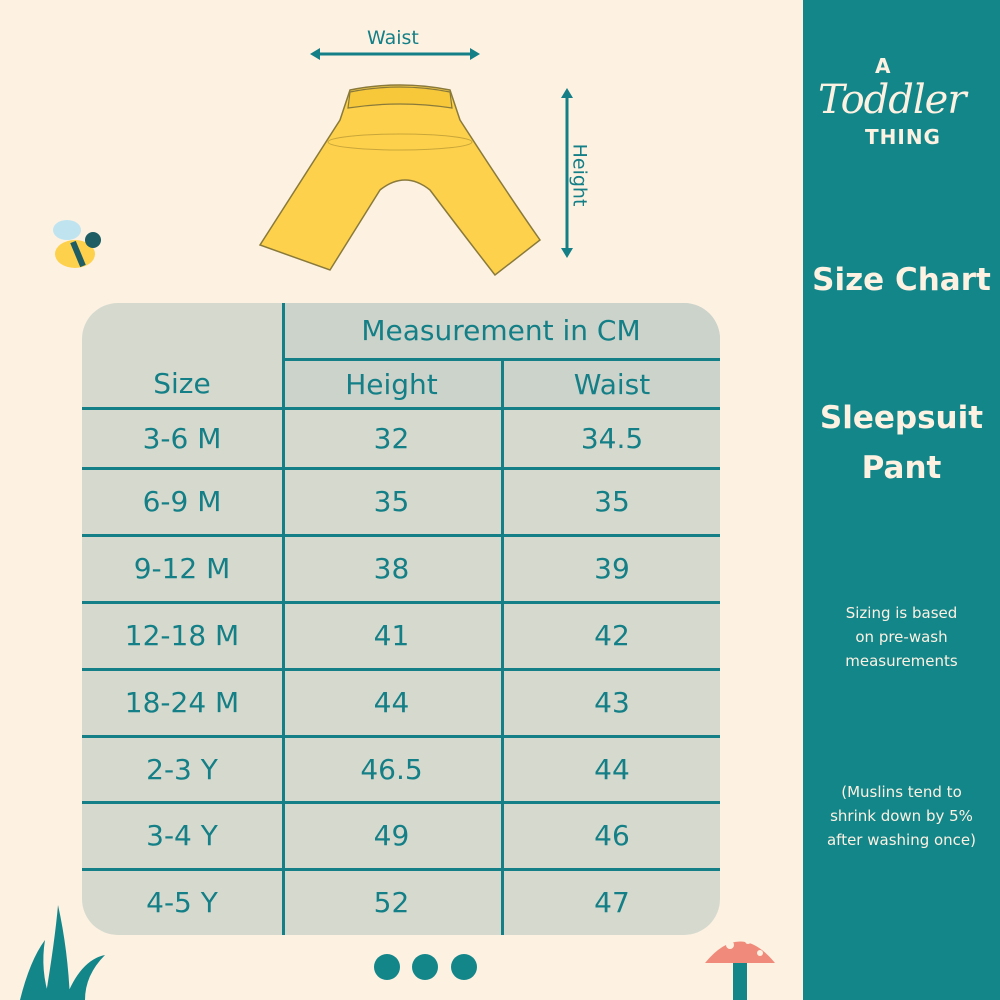  I want to click on mushroom-icon, so click(740, 969).